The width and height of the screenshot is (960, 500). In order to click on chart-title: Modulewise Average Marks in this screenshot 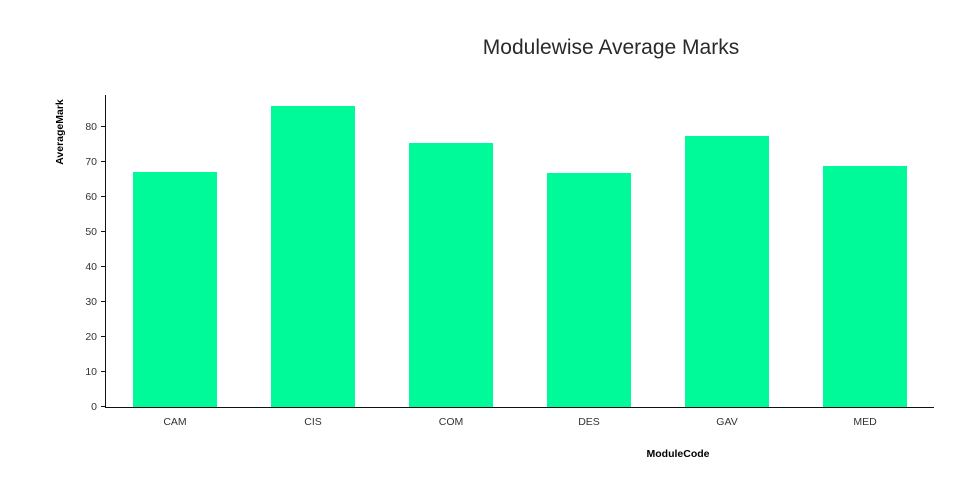, I will do `click(611, 47)`.